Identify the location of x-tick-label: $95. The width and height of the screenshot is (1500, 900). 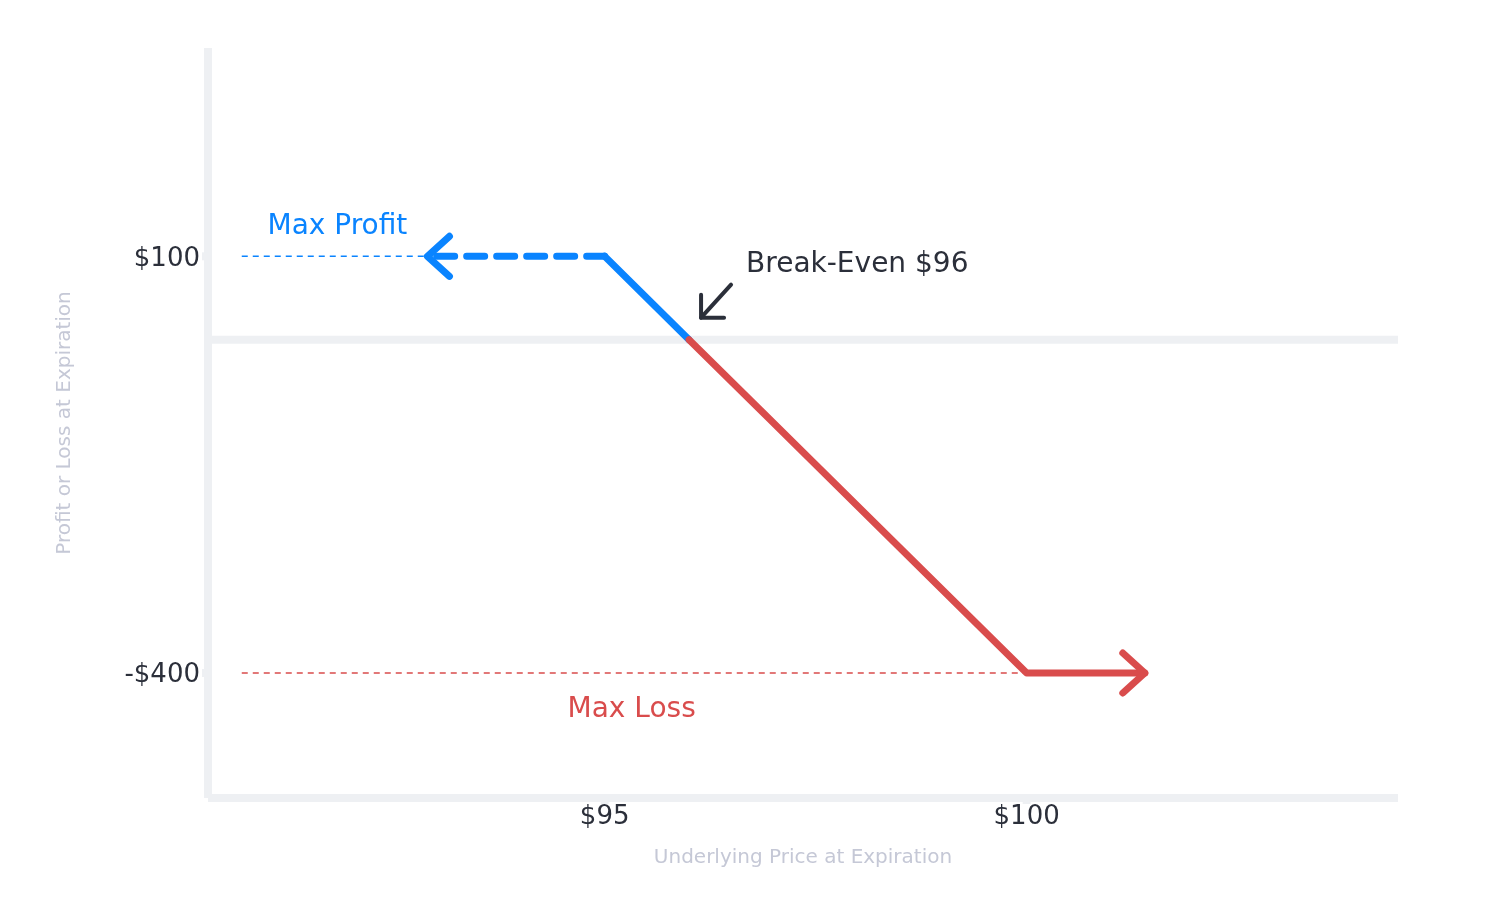
(604, 815).